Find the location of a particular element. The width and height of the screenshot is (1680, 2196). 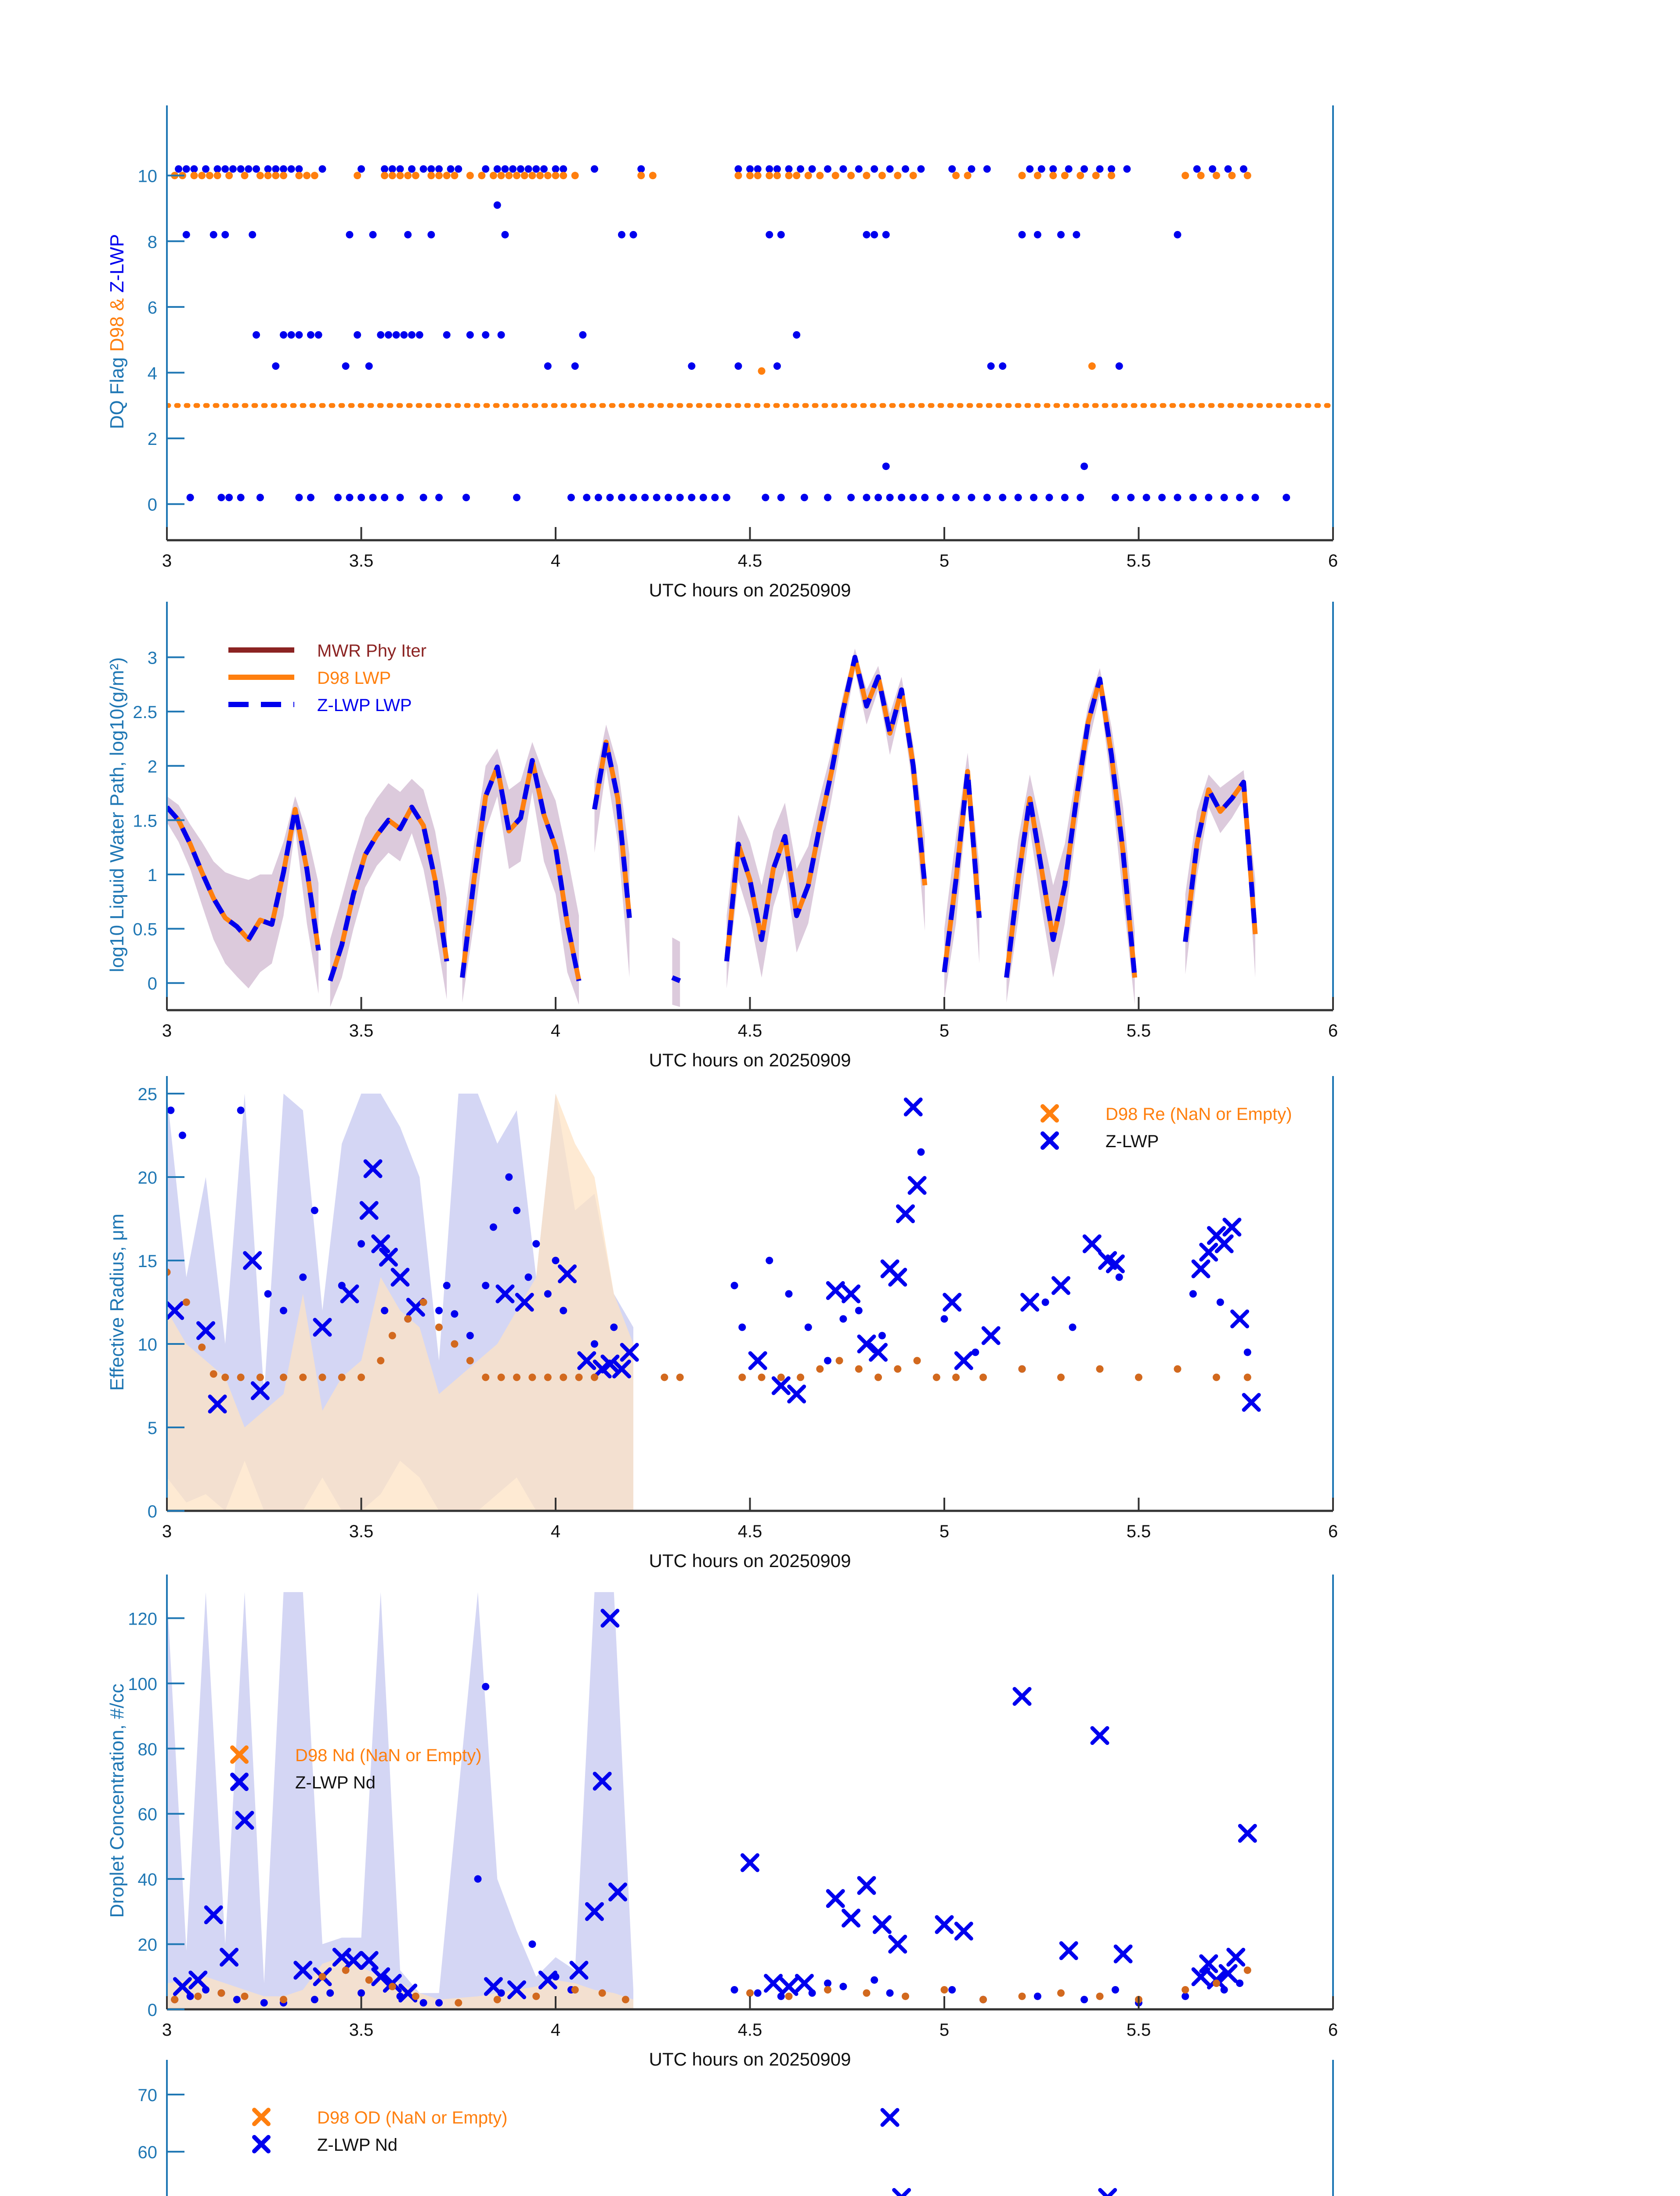

panel2-uncertainty-band is located at coordinates (243, 895).